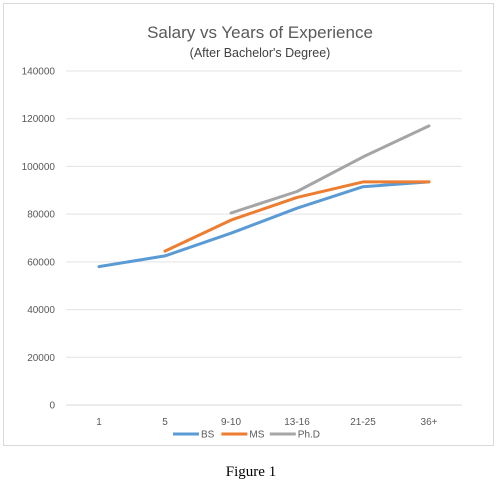 This screenshot has width=502, height=489. What do you see at coordinates (231, 422) in the screenshot?
I see `x-tick-label: 9-10` at bounding box center [231, 422].